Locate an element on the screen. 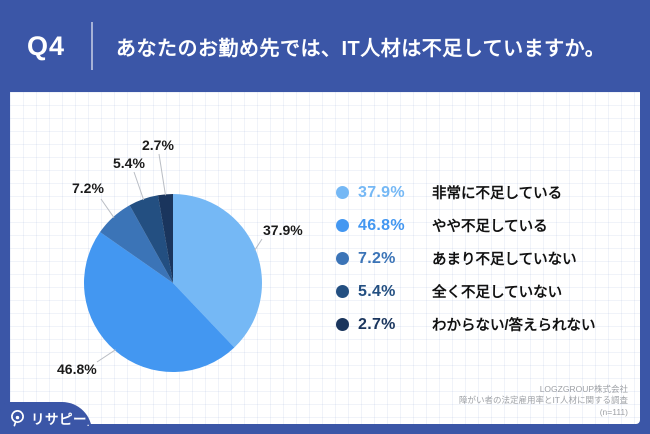 This screenshot has height=434, width=650. legend-item: 5.4% 全く不足していない is located at coordinates (481, 291).